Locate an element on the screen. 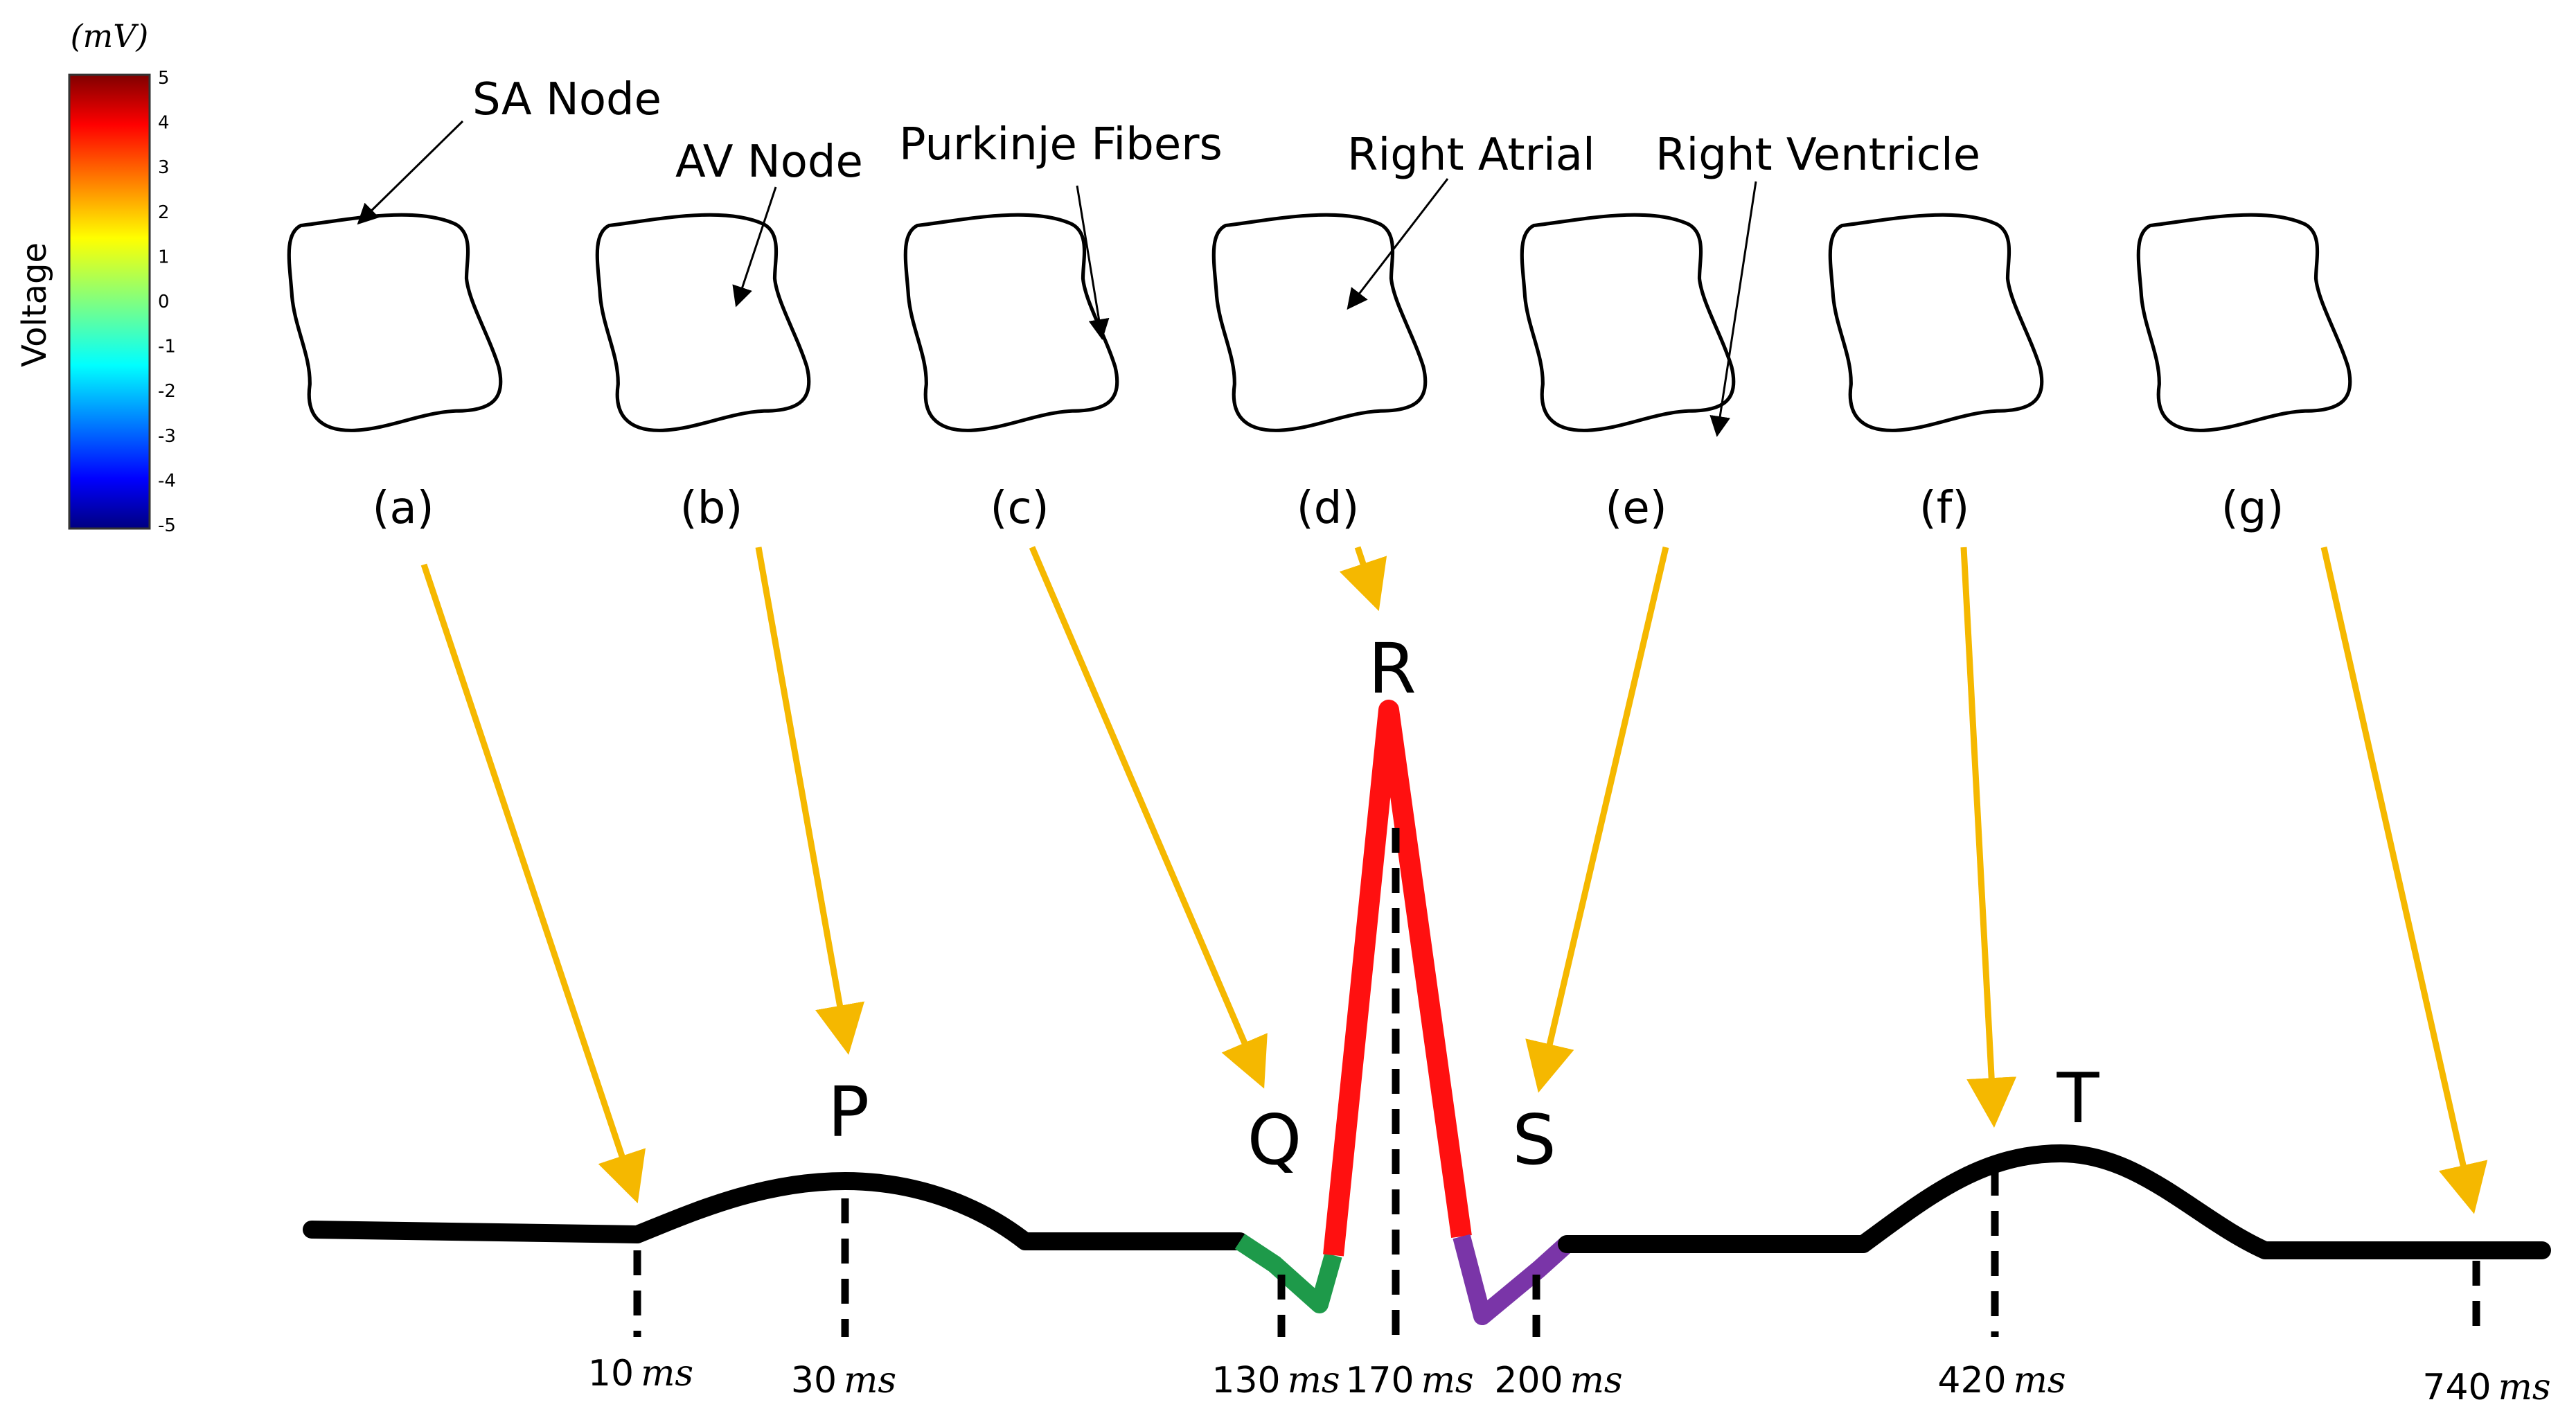 Image resolution: width=2576 pixels, height=1427 pixels. heart-panel-g is located at coordinates (2239, 325).